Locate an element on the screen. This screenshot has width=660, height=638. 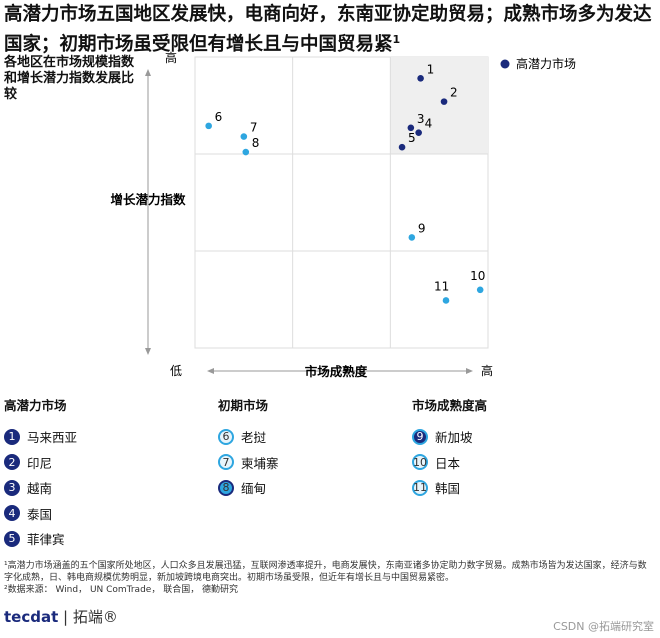
group: 初期市场 6 老挝 7 柬埔寨 8 缅甸 is located at coordinates (248, 448).